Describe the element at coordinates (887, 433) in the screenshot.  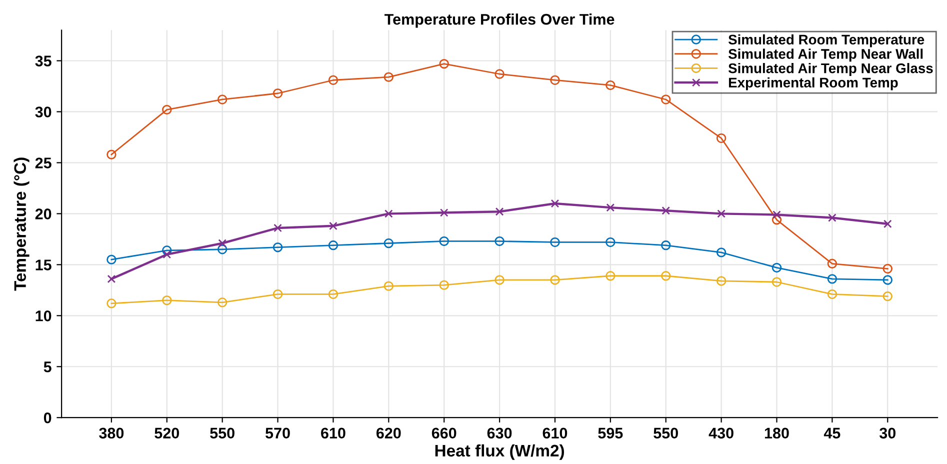
I see `x-tick-label: 30` at that location.